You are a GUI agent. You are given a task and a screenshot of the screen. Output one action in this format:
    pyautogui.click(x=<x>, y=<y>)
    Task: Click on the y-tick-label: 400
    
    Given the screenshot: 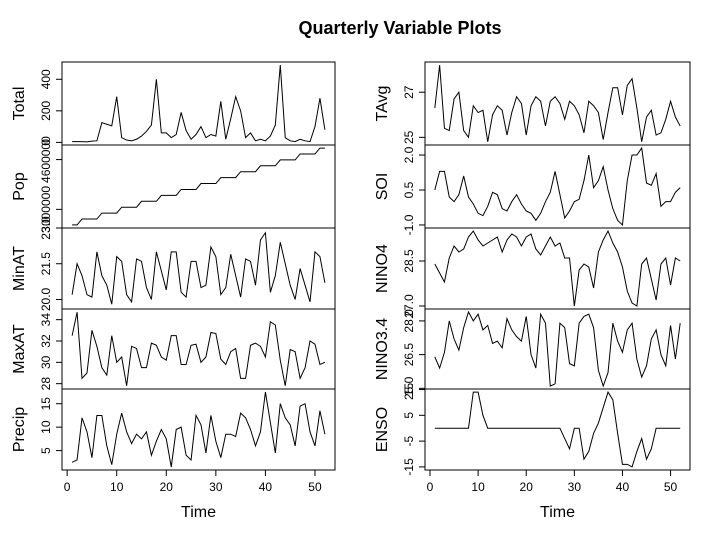 What is the action you would take?
    pyautogui.click(x=46, y=79)
    